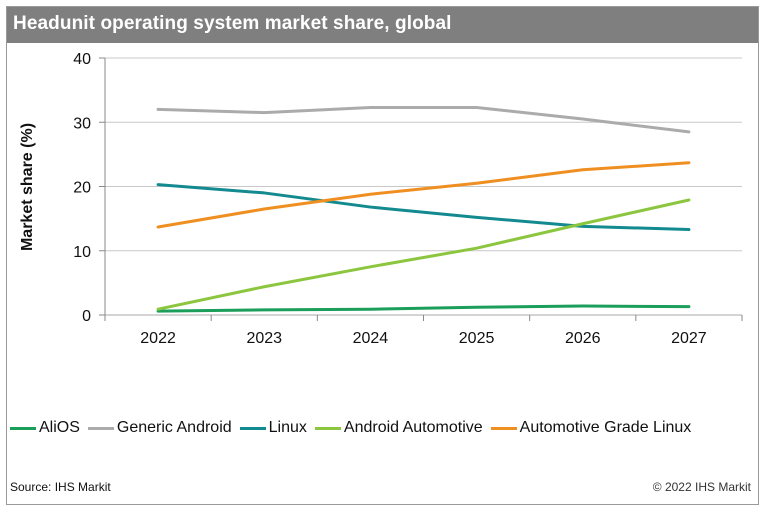 Image resolution: width=765 pixels, height=513 pixels. I want to click on y-tick-label: 20, so click(82, 188).